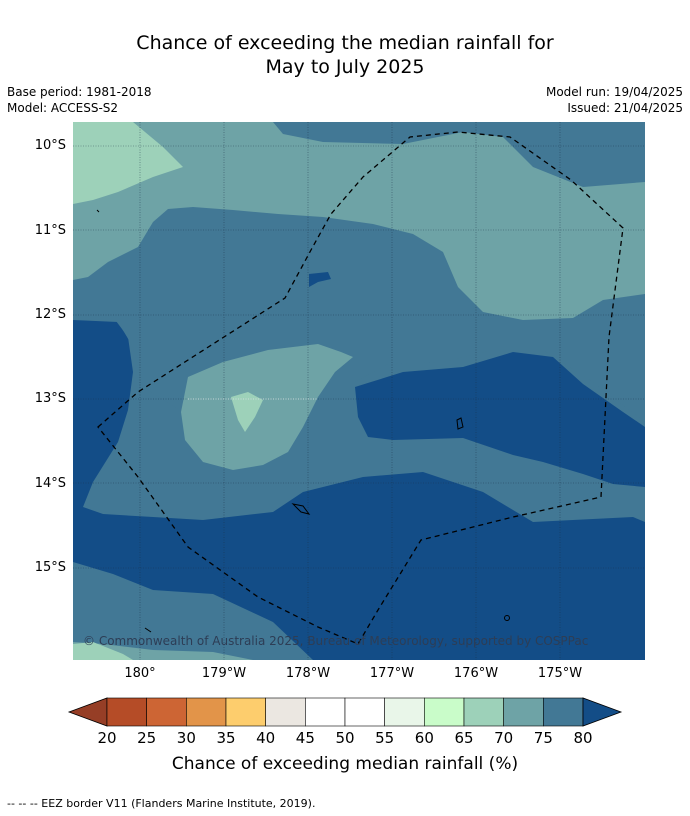 This screenshot has width=690, height=816. I want to click on colorbar-tick-label: 50, so click(345, 738).